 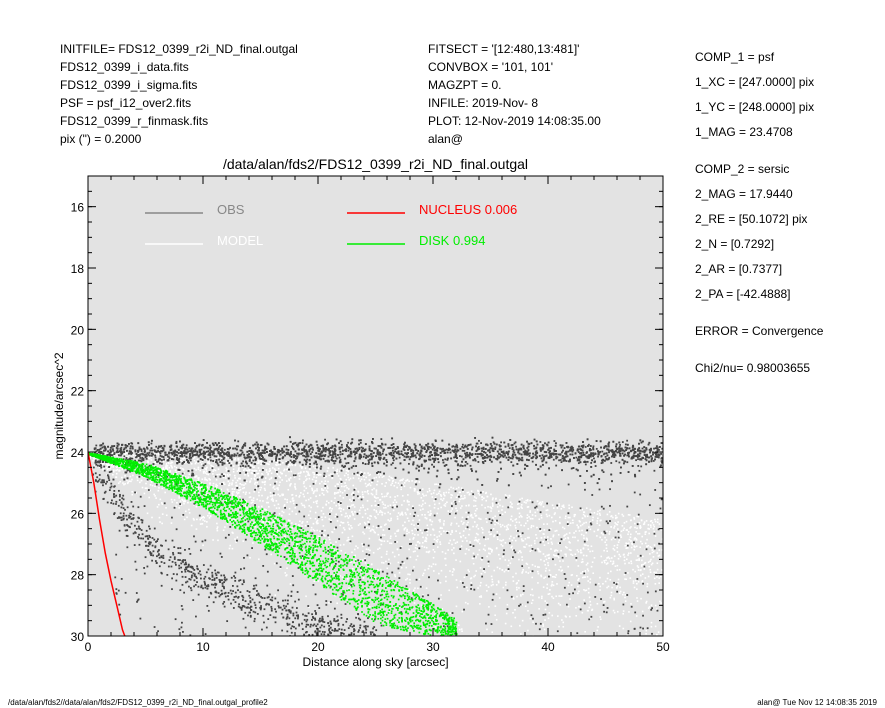 What do you see at coordinates (465, 85) in the screenshot?
I see `header-line: MAGZPT = 0.` at bounding box center [465, 85].